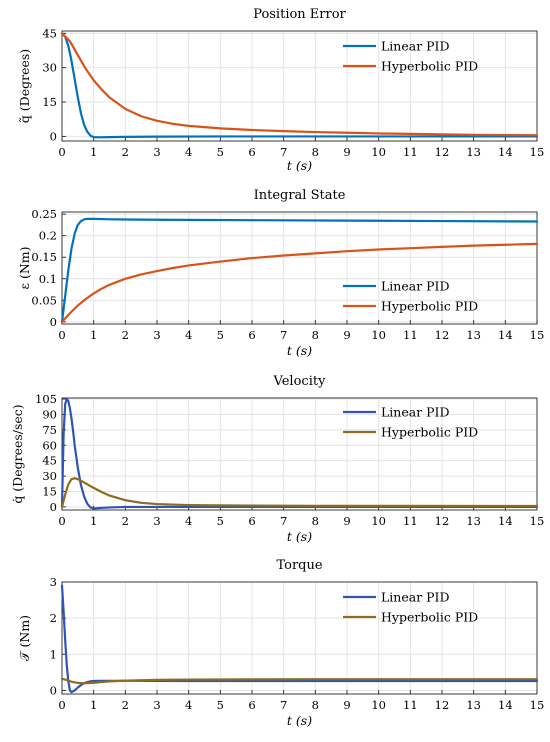 Image resolution: width=550 pixels, height=742 pixels. I want to click on x-tick-label: 9, so click(346, 705).